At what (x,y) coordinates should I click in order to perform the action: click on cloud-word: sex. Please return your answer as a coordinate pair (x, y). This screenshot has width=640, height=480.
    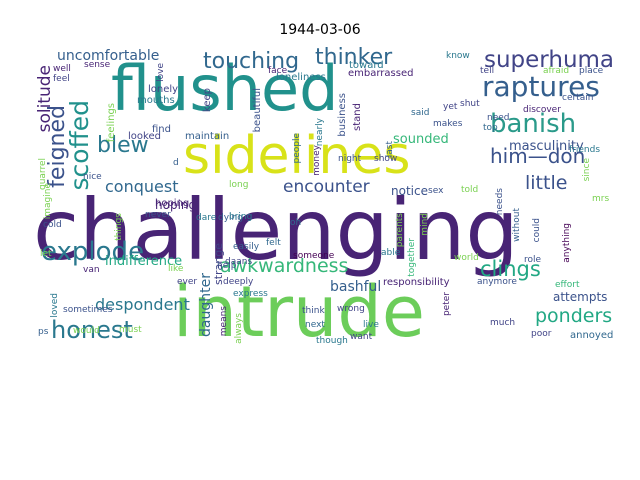
    Looking at the image, I should click on (436, 191).